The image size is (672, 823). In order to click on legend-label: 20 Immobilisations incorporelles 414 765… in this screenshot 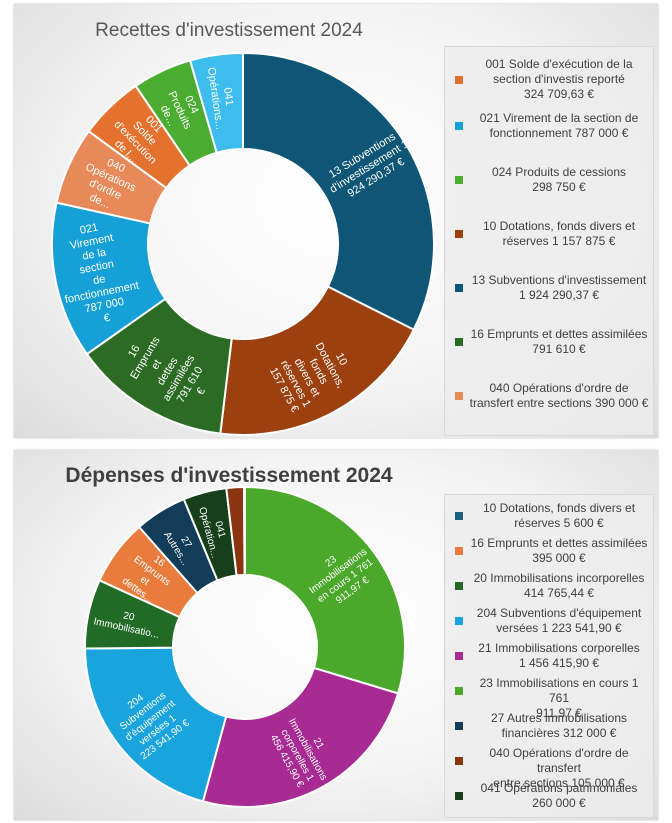, I will do `click(559, 585)`.